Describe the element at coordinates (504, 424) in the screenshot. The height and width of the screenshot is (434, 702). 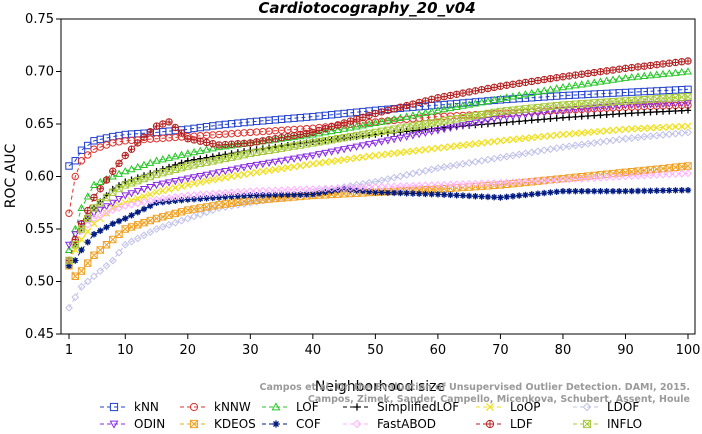
I see `legend-entry-ldf: LDF` at that location.